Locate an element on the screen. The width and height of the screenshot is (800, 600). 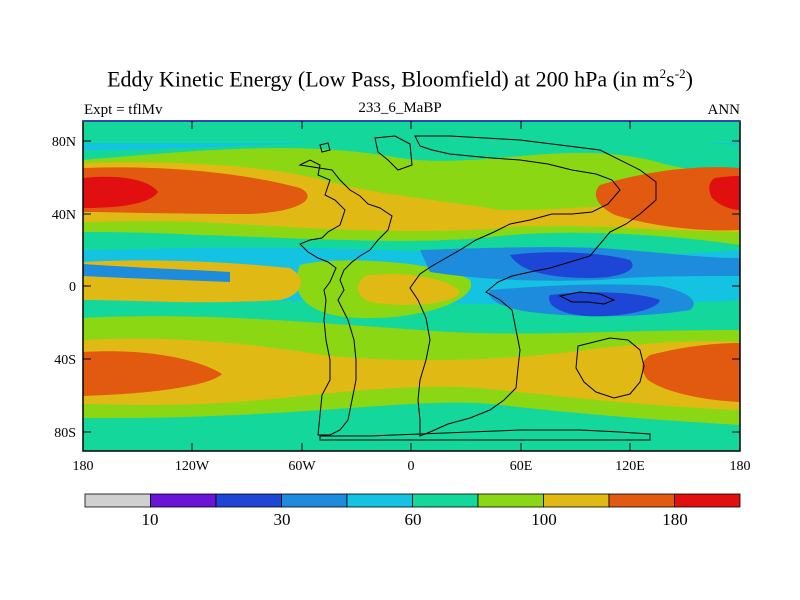
colorbar-label: 60 is located at coordinates (413, 519).